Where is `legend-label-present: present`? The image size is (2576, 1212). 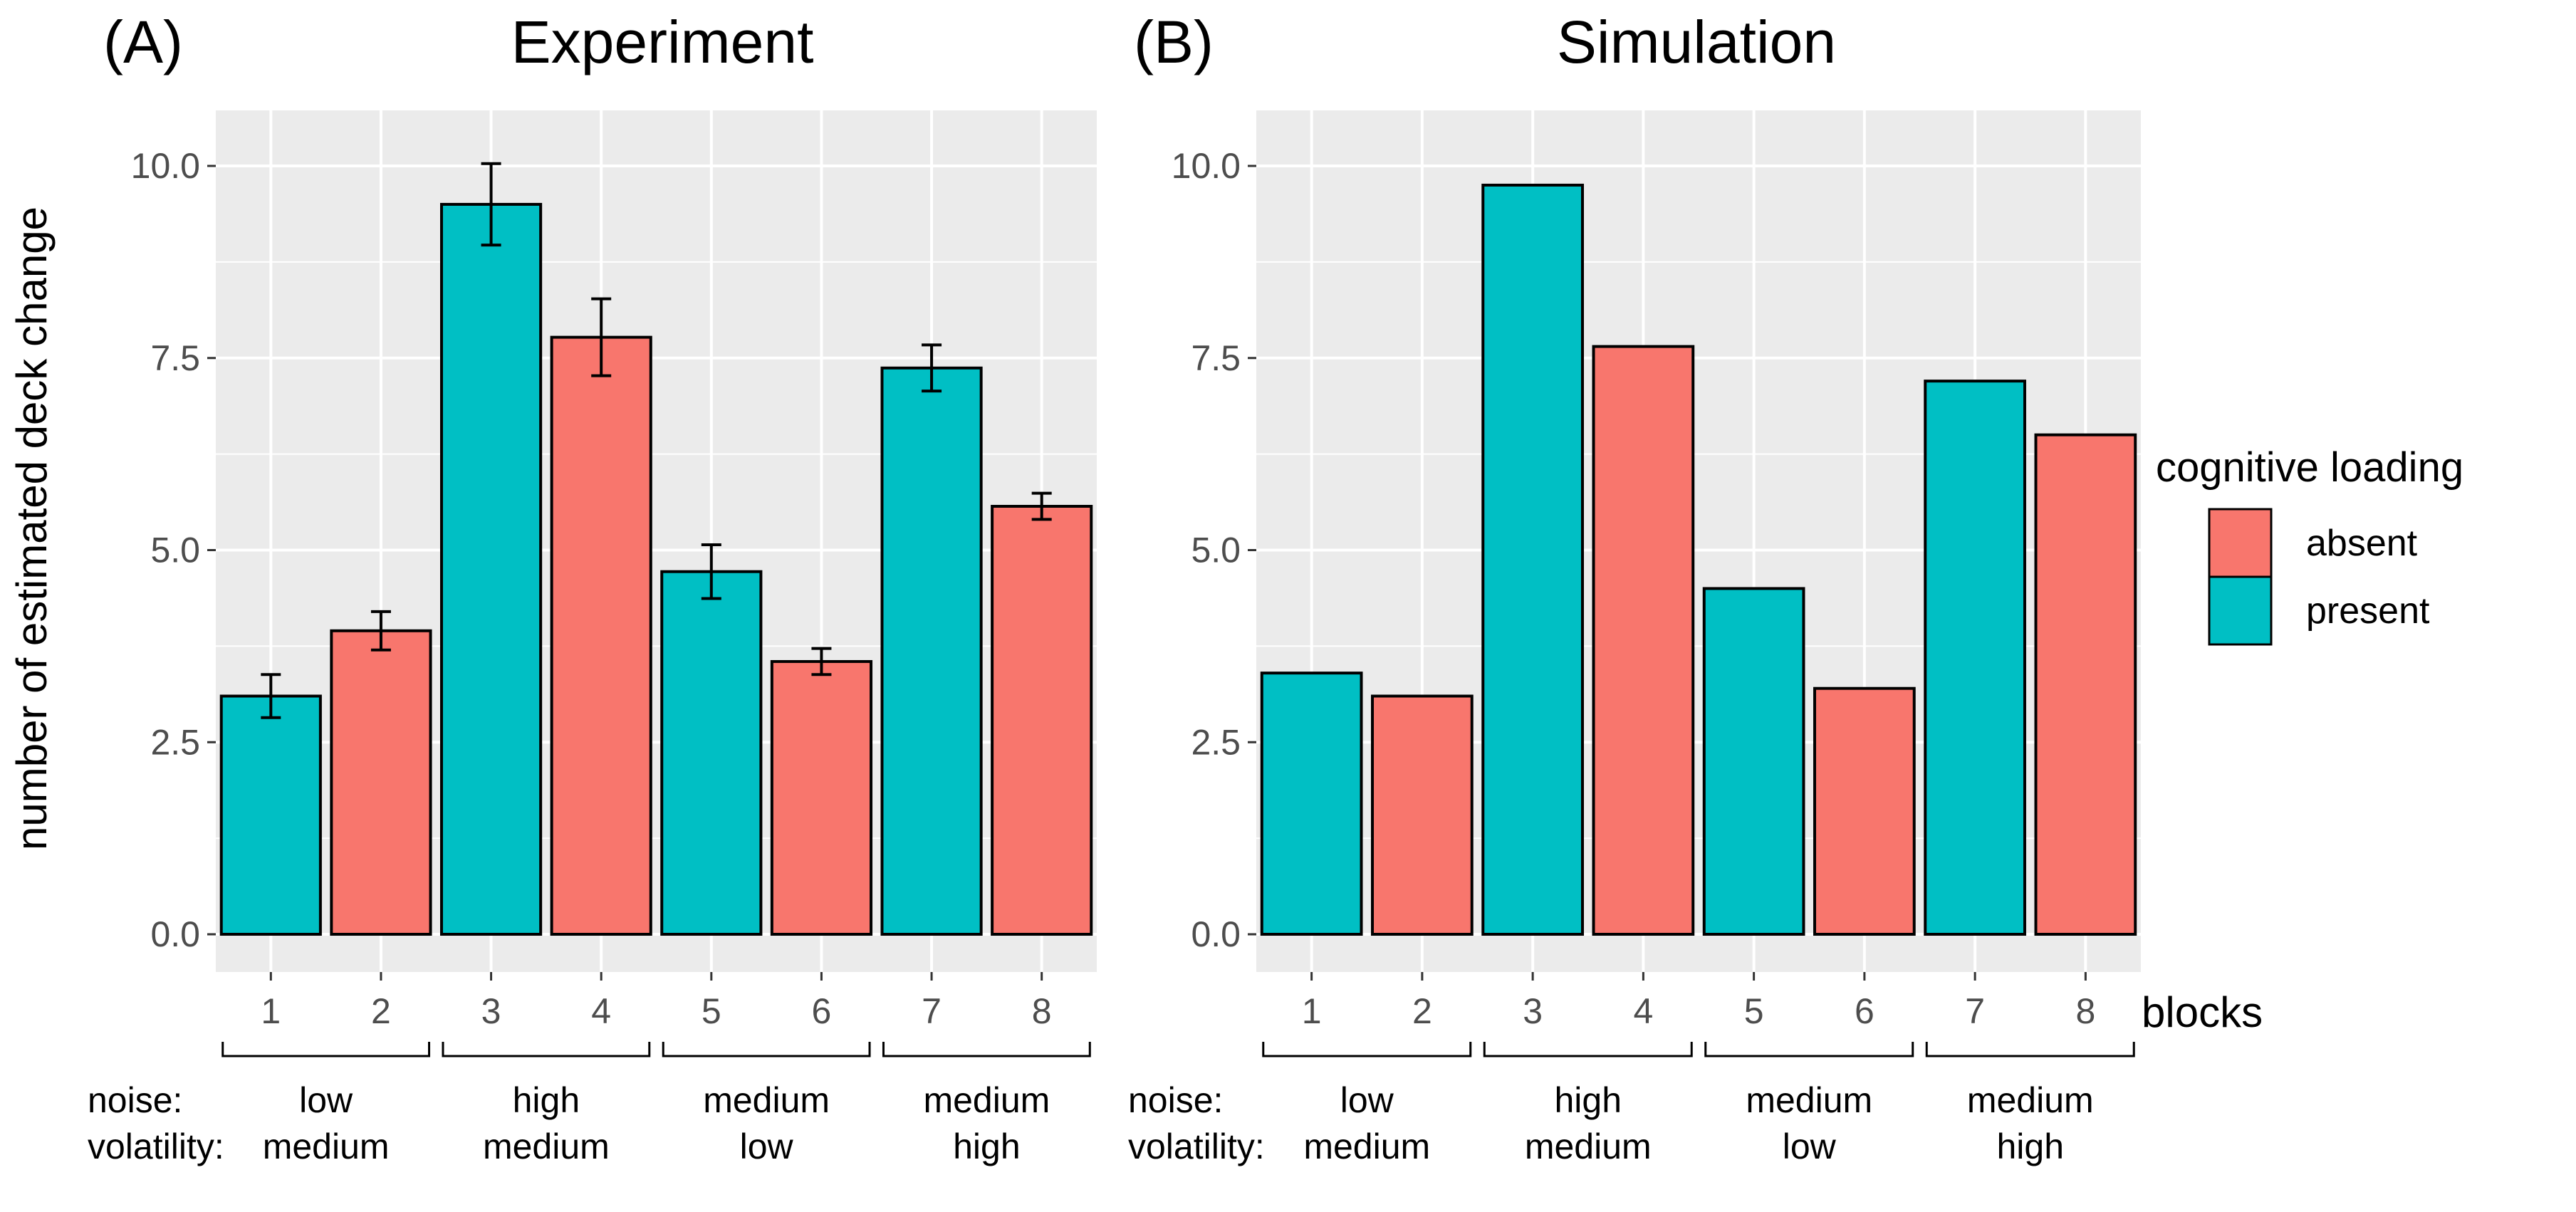
legend-label-present: present is located at coordinates (2368, 611).